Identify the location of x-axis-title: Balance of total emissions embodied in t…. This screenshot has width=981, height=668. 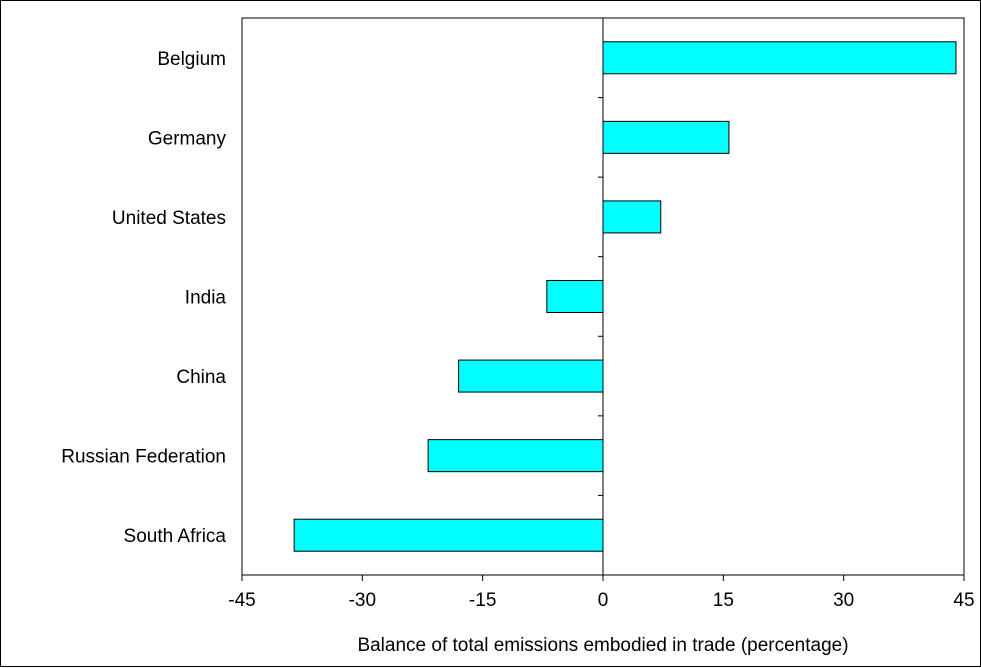
(602, 645).